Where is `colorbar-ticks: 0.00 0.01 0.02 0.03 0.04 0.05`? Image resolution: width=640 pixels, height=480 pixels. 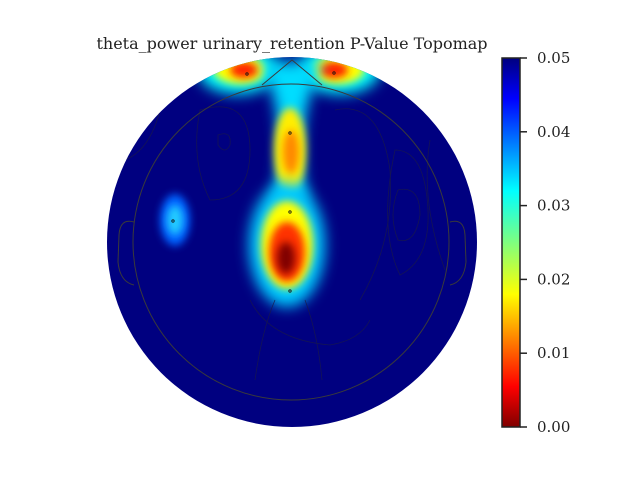 colorbar-ticks: 0.00 0.01 0.02 0.03 0.04 0.05 is located at coordinates (545, 242).